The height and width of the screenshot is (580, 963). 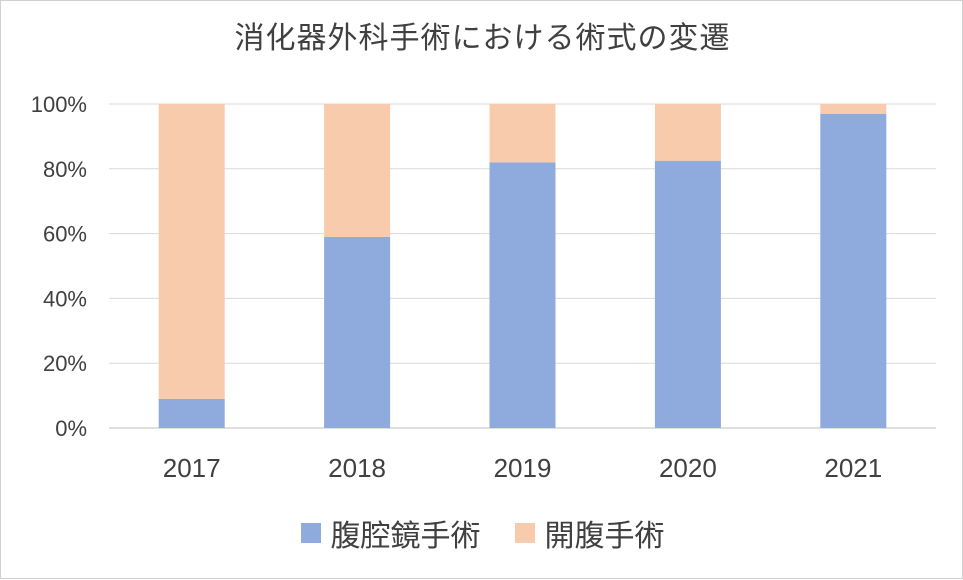 I want to click on x-tick-label: 2021, so click(x=853, y=468).